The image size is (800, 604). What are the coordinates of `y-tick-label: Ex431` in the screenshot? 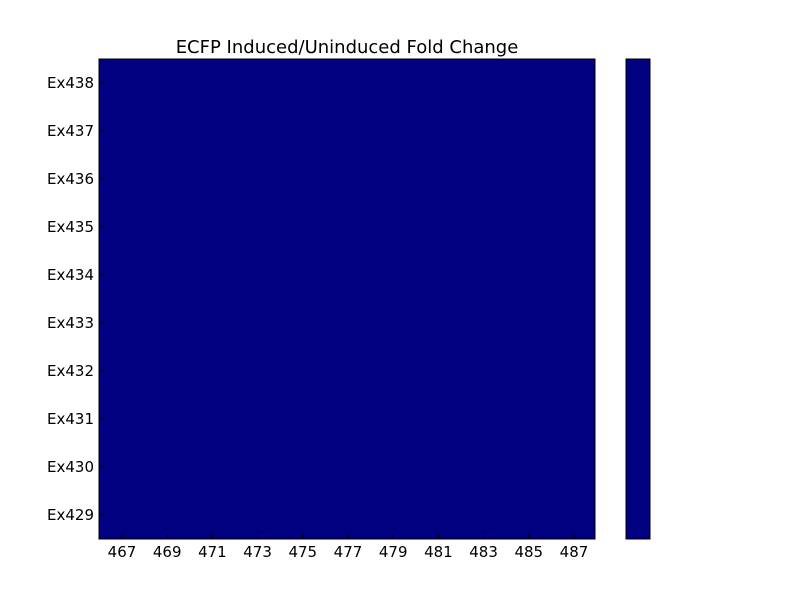 It's located at (70, 419).